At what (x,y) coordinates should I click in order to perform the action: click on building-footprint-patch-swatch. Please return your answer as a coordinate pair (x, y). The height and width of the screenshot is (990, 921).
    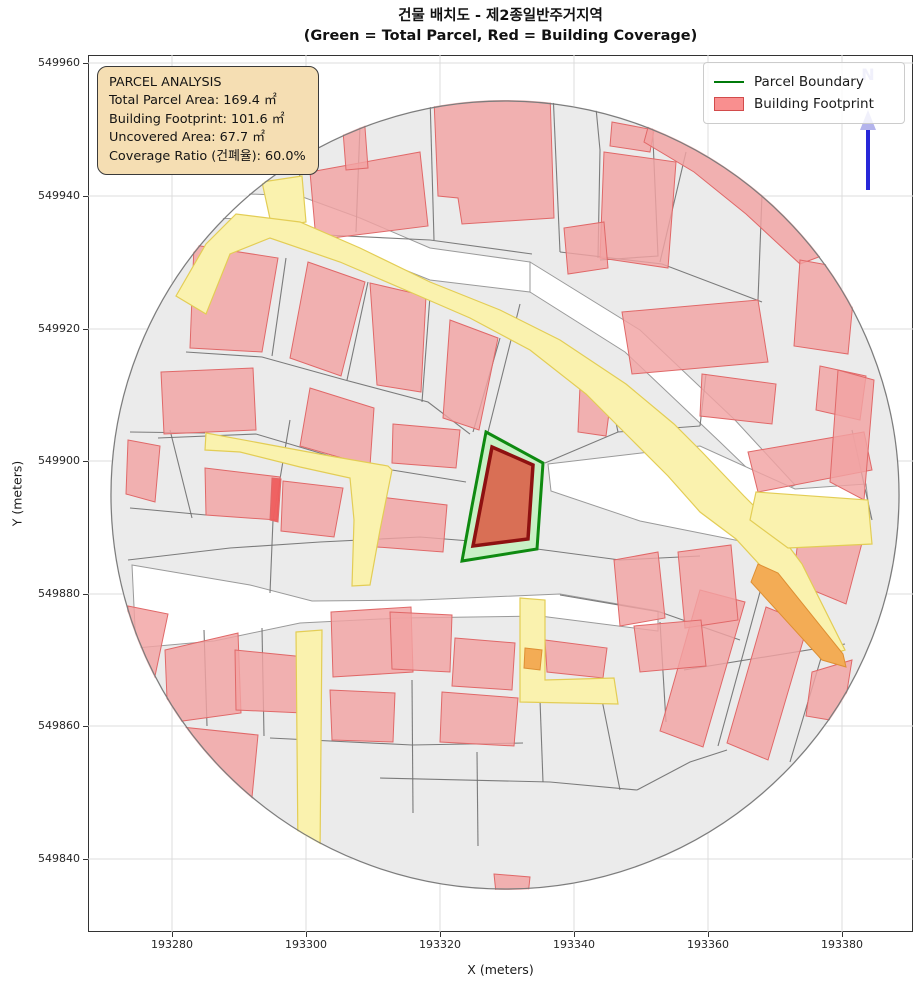
    Looking at the image, I should click on (729, 104).